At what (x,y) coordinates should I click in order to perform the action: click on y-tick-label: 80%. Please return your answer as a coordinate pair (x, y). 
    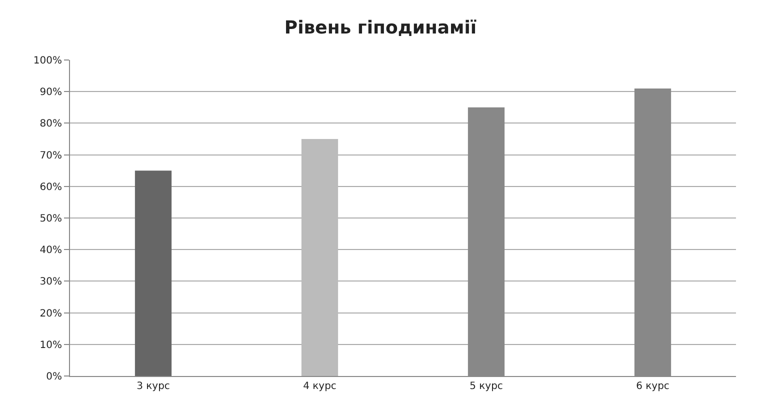
    Looking at the image, I should click on (51, 124).